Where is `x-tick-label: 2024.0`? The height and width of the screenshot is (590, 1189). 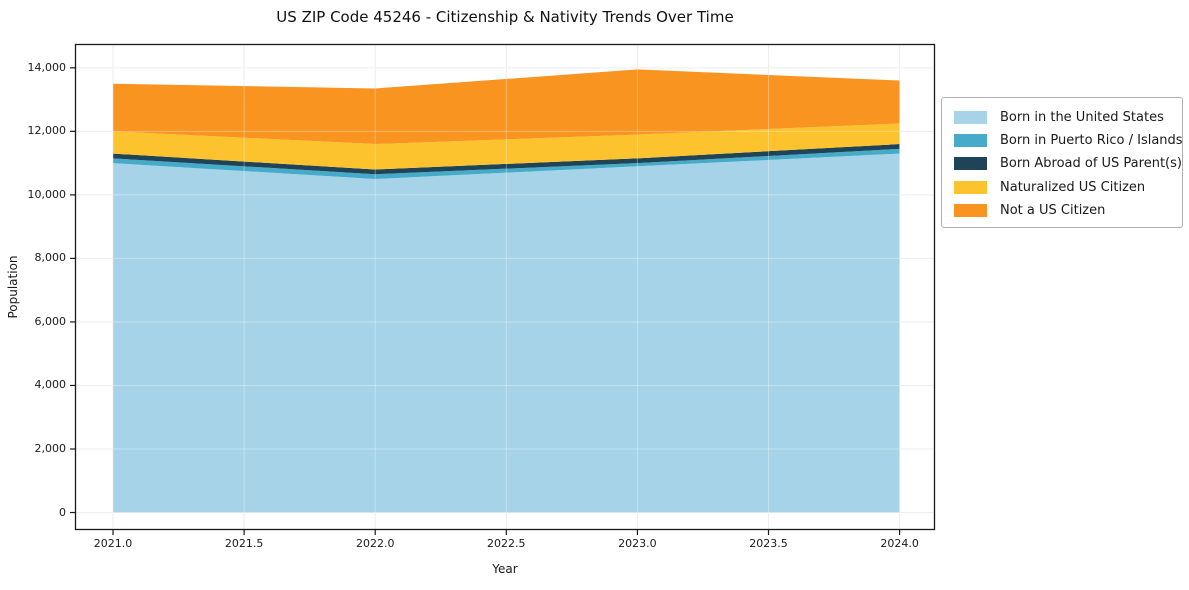
x-tick-label: 2024.0 is located at coordinates (899, 543).